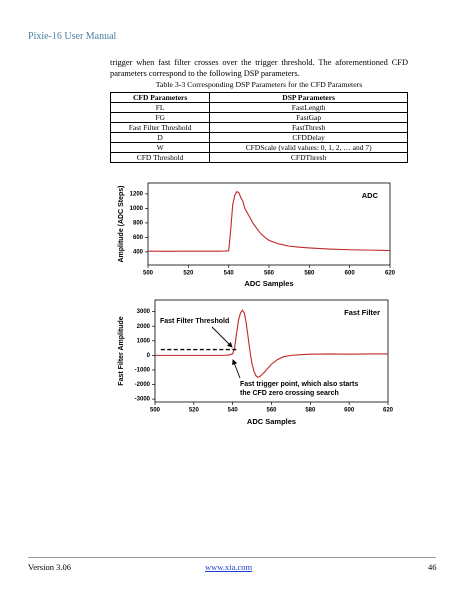 This screenshot has width=463, height=599. What do you see at coordinates (143, 371) in the screenshot?
I see `y-tick-label: -1000` at bounding box center [143, 371].